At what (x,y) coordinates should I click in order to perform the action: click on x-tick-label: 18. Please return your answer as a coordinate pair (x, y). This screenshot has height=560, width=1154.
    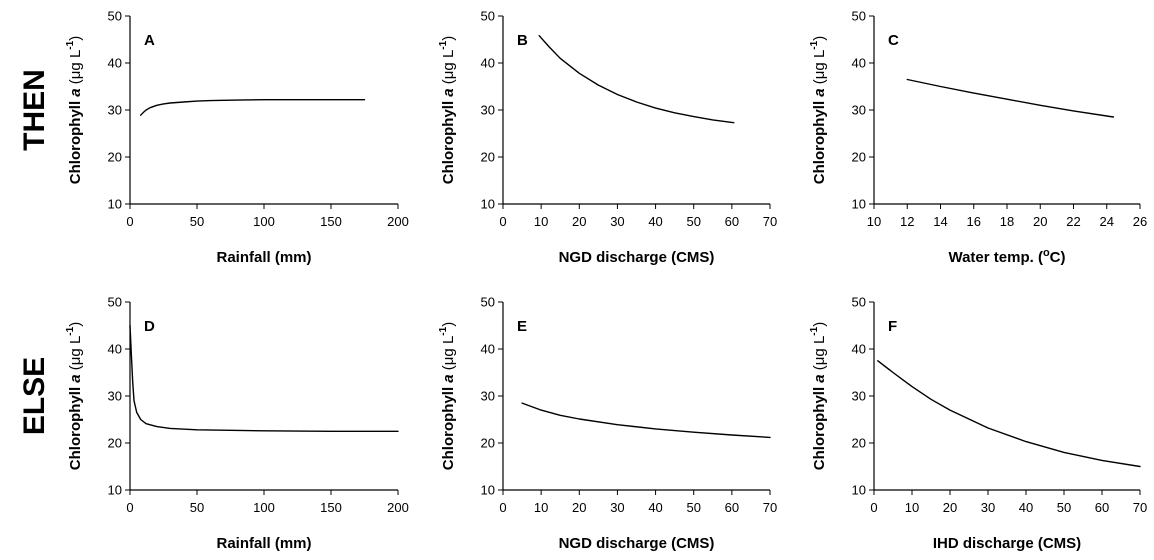
    Looking at the image, I should click on (1007, 221).